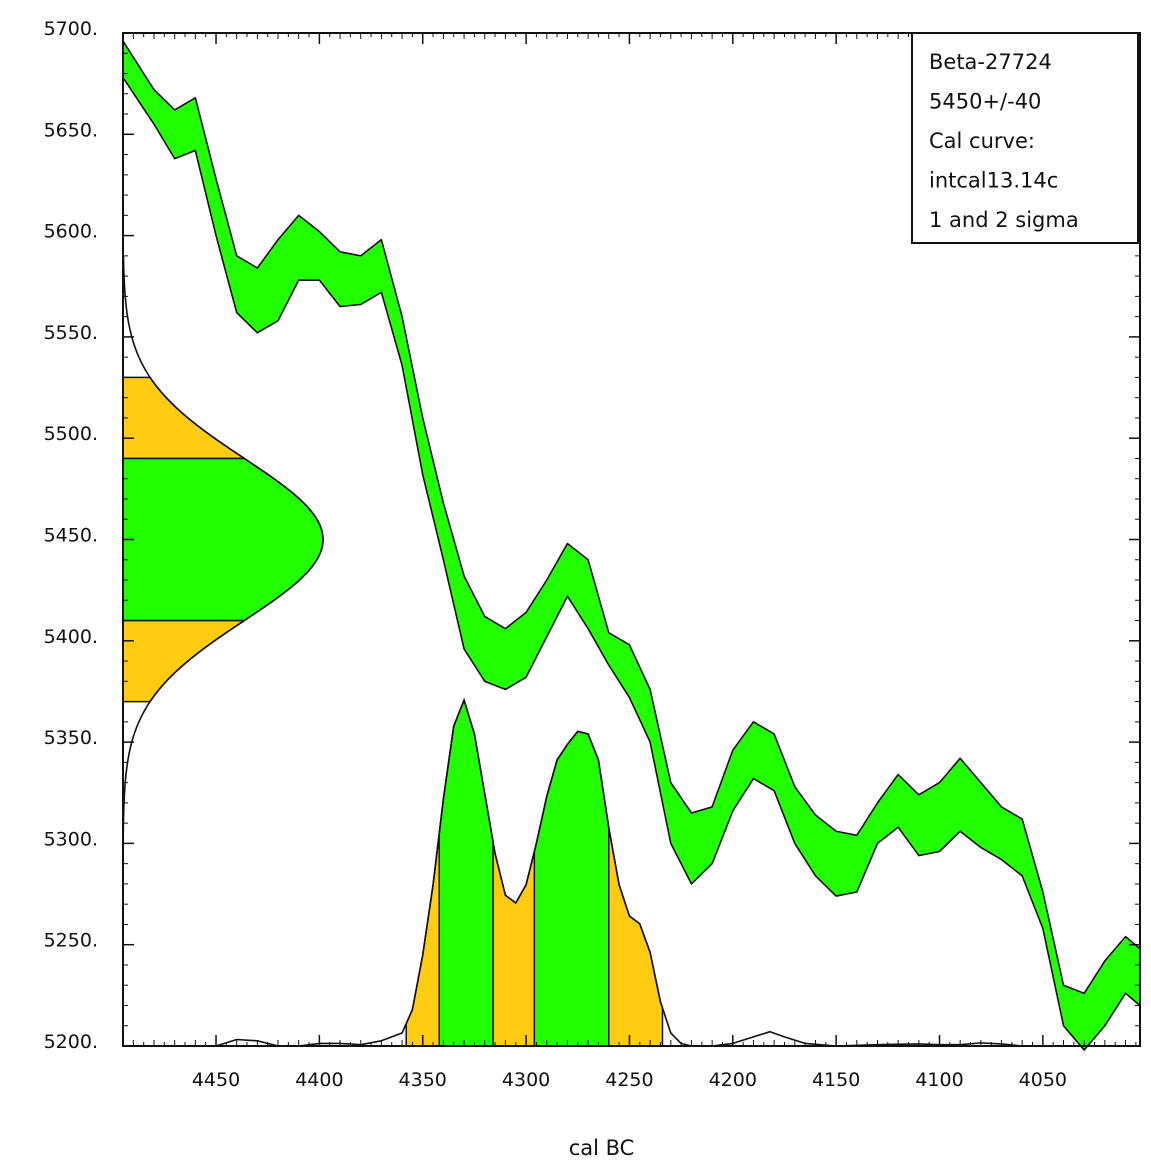 The width and height of the screenshot is (1151, 1165). I want to click on legend-line-sample-id: Beta-27724, so click(990, 62).